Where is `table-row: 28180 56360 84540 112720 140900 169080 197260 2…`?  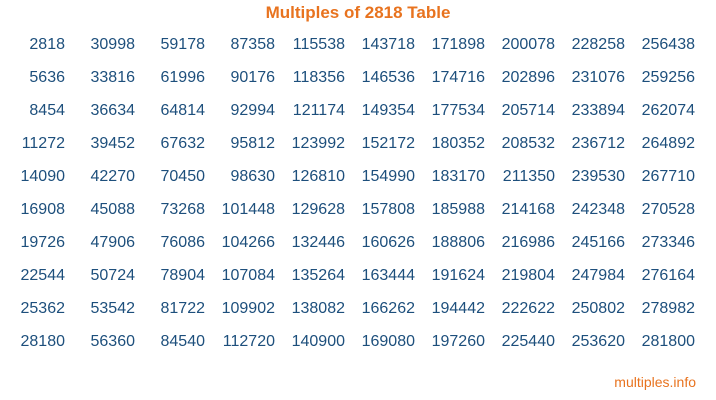 table-row: 28180 56360 84540 112720 140900 169080 197260 2… is located at coordinates (358, 347).